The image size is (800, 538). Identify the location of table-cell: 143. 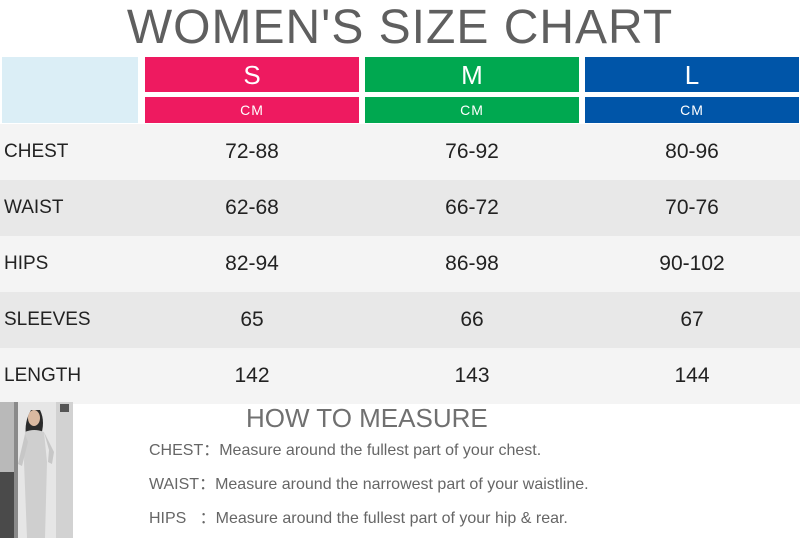
(472, 375).